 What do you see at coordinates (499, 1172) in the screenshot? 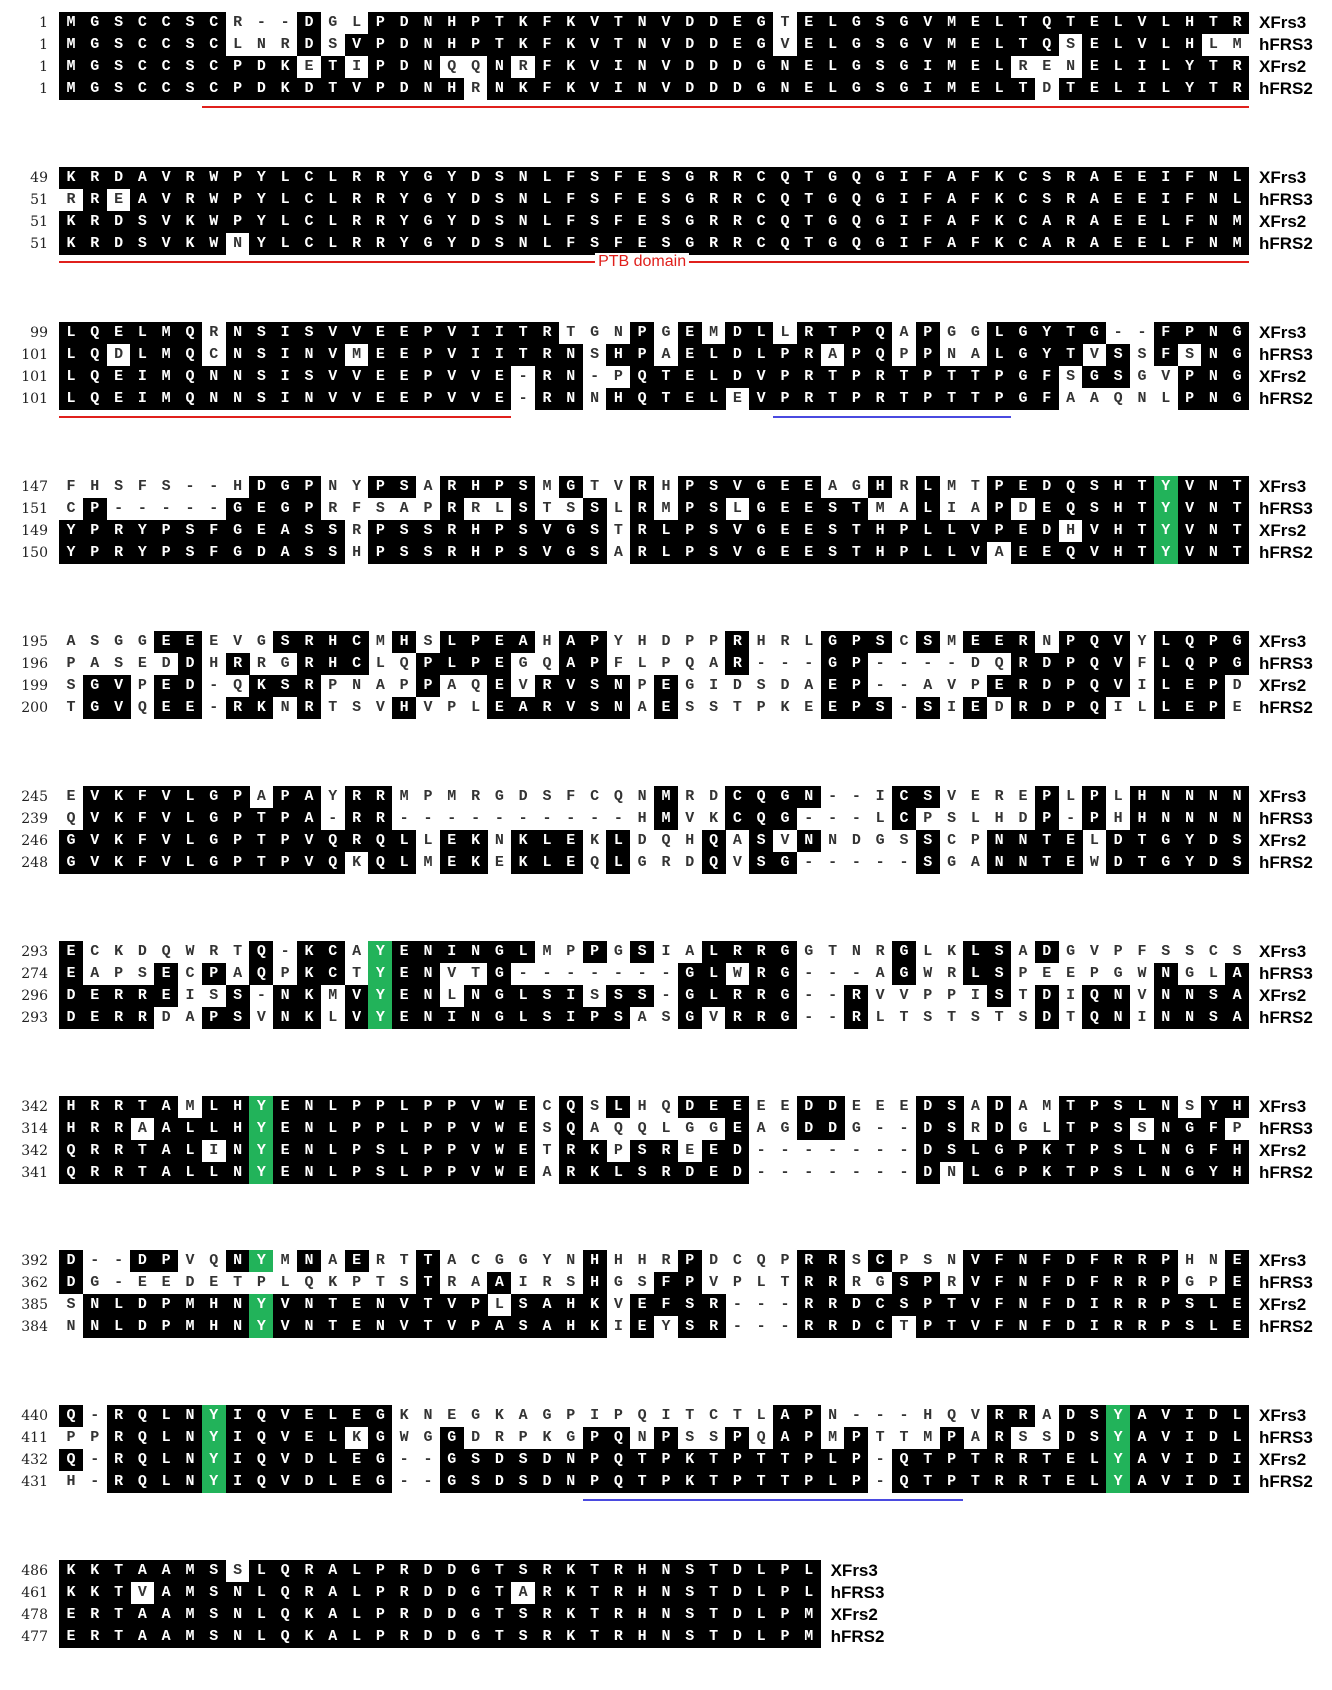
I see `residue: W` at bounding box center [499, 1172].